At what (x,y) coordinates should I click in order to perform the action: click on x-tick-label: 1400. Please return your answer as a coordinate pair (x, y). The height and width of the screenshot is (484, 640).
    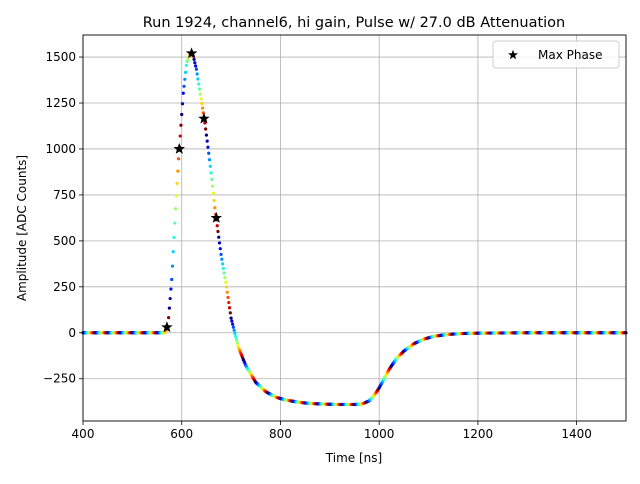
    Looking at the image, I should click on (576, 434).